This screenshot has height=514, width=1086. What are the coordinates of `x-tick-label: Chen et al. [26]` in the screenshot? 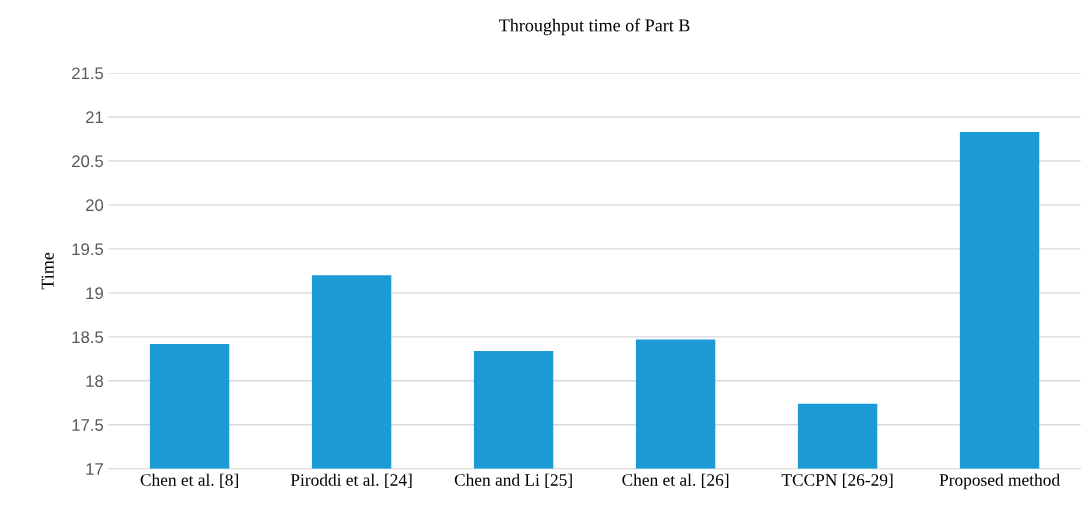 It's located at (675, 480).